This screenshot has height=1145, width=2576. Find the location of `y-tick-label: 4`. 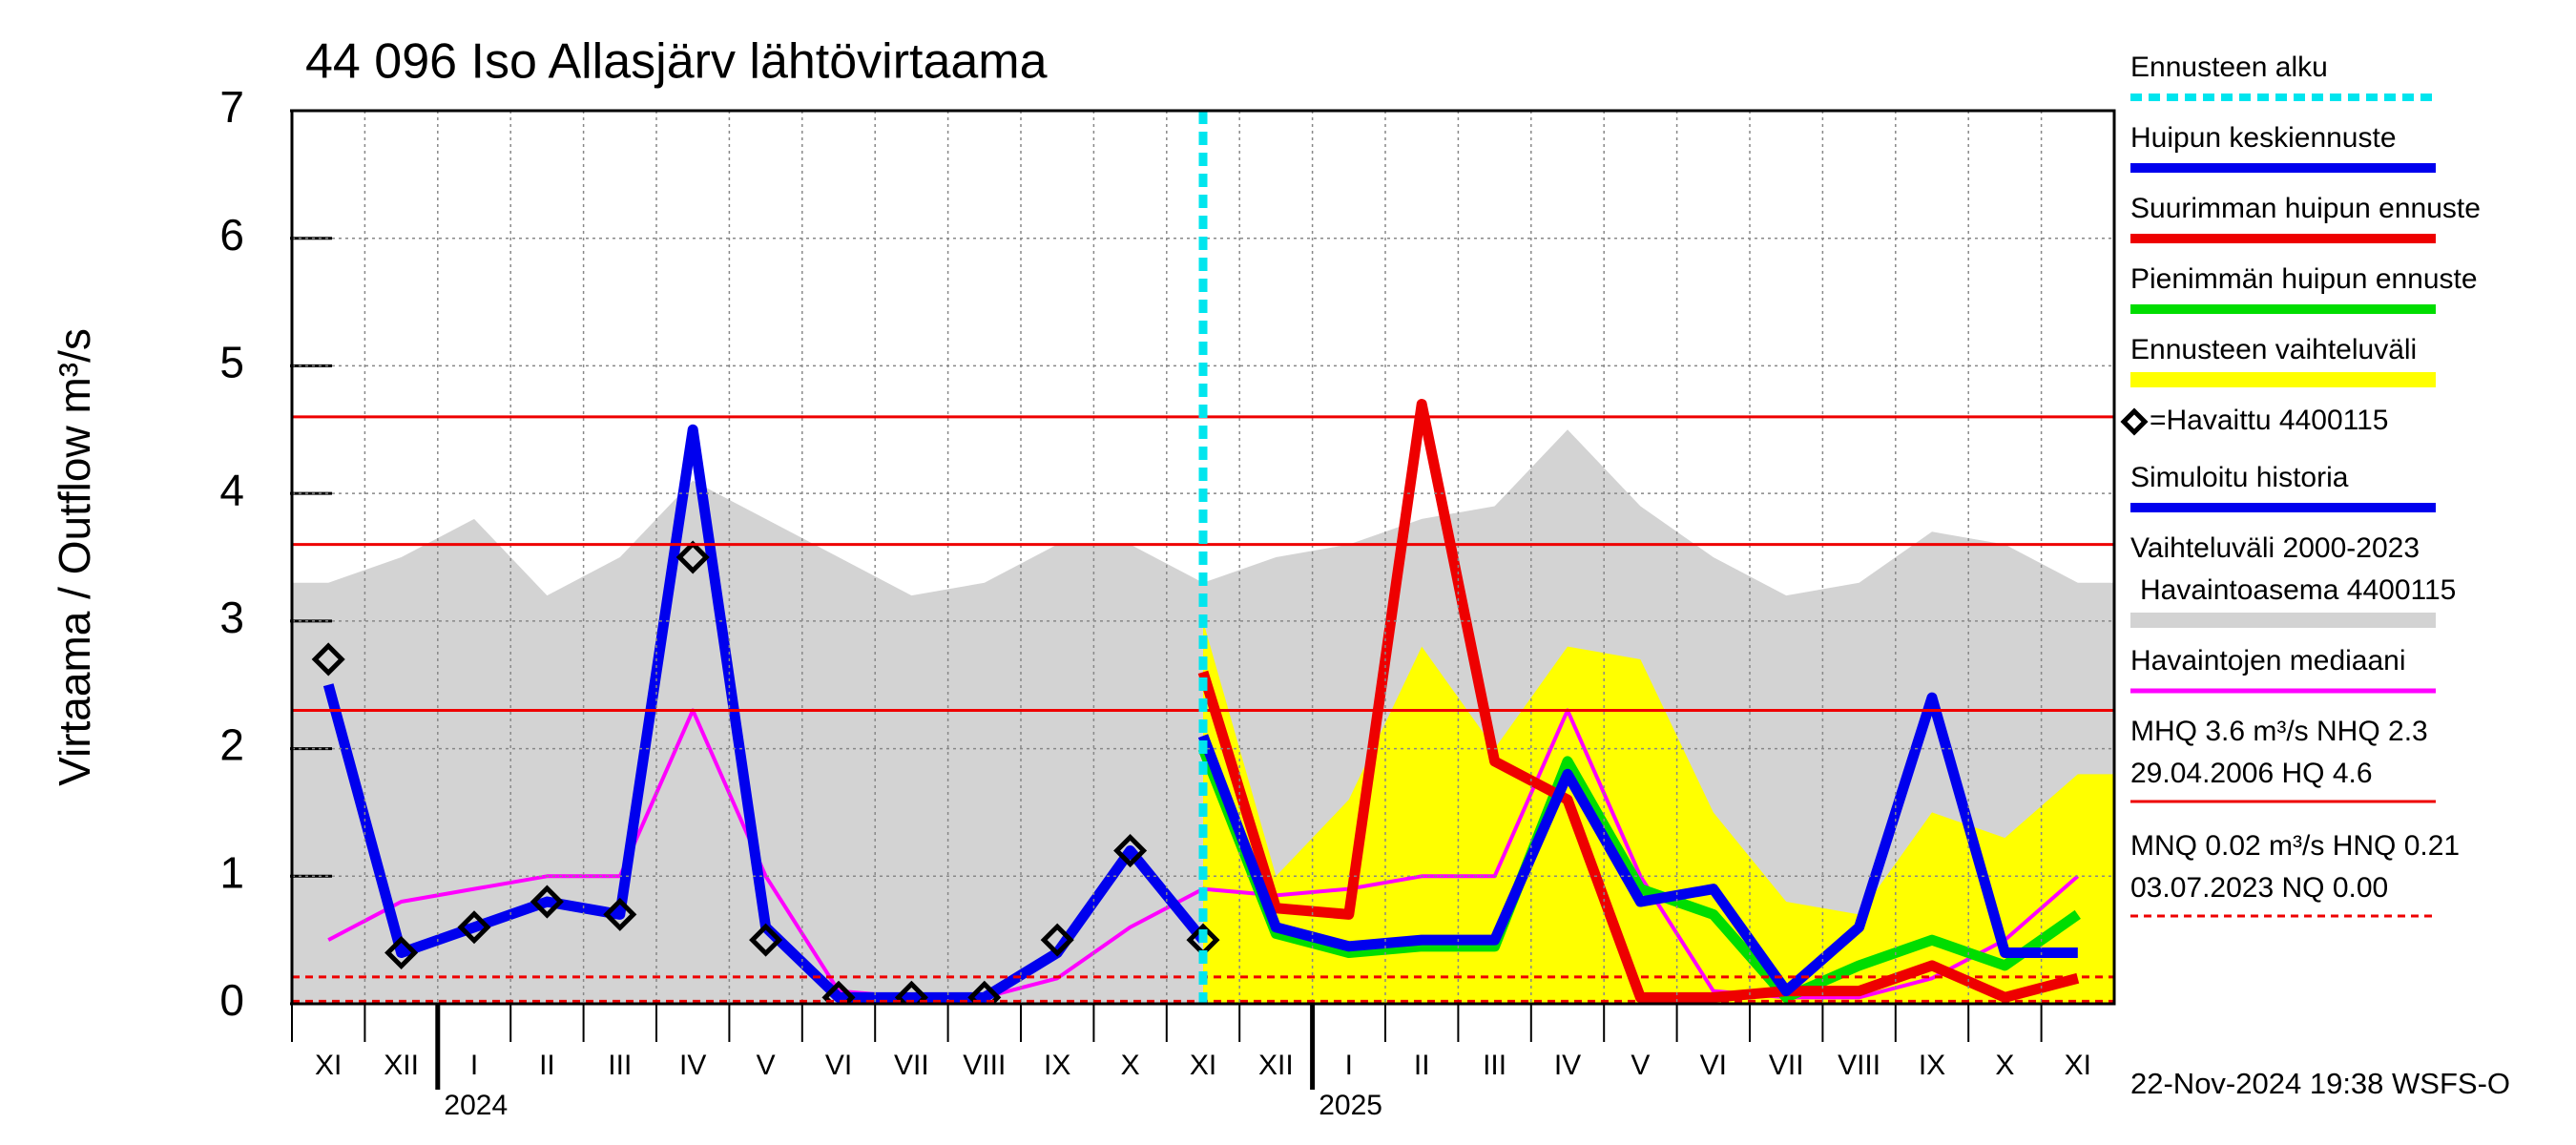

y-tick-label: 4 is located at coordinates (231, 490).